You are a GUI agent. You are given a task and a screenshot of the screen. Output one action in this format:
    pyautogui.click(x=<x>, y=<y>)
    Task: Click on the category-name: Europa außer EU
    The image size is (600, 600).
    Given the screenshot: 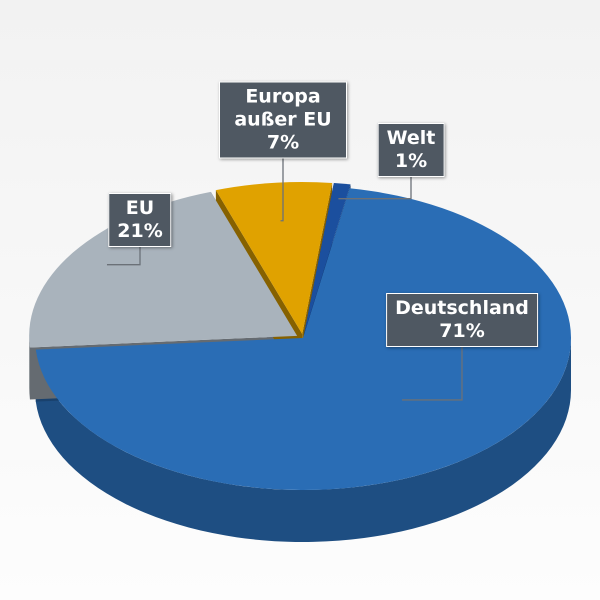 What is the action you would take?
    pyautogui.click(x=283, y=108)
    